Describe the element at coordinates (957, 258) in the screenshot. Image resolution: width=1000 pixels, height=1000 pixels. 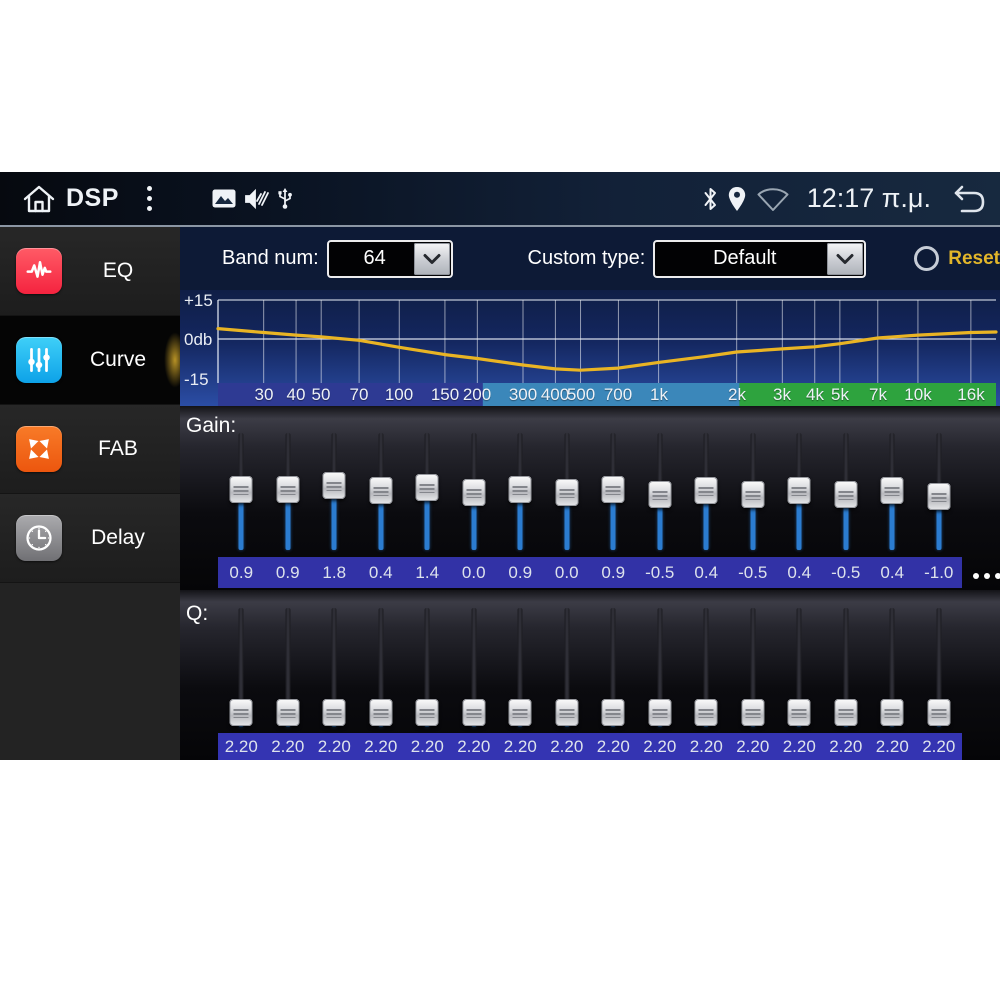
I see `reset-control: Reset` at that location.